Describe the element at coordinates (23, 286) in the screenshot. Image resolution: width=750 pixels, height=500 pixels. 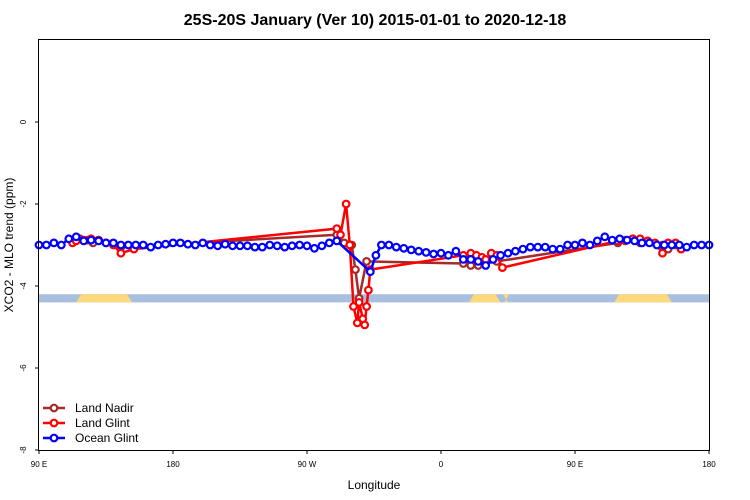
I see `y-tick-label: -4` at that location.